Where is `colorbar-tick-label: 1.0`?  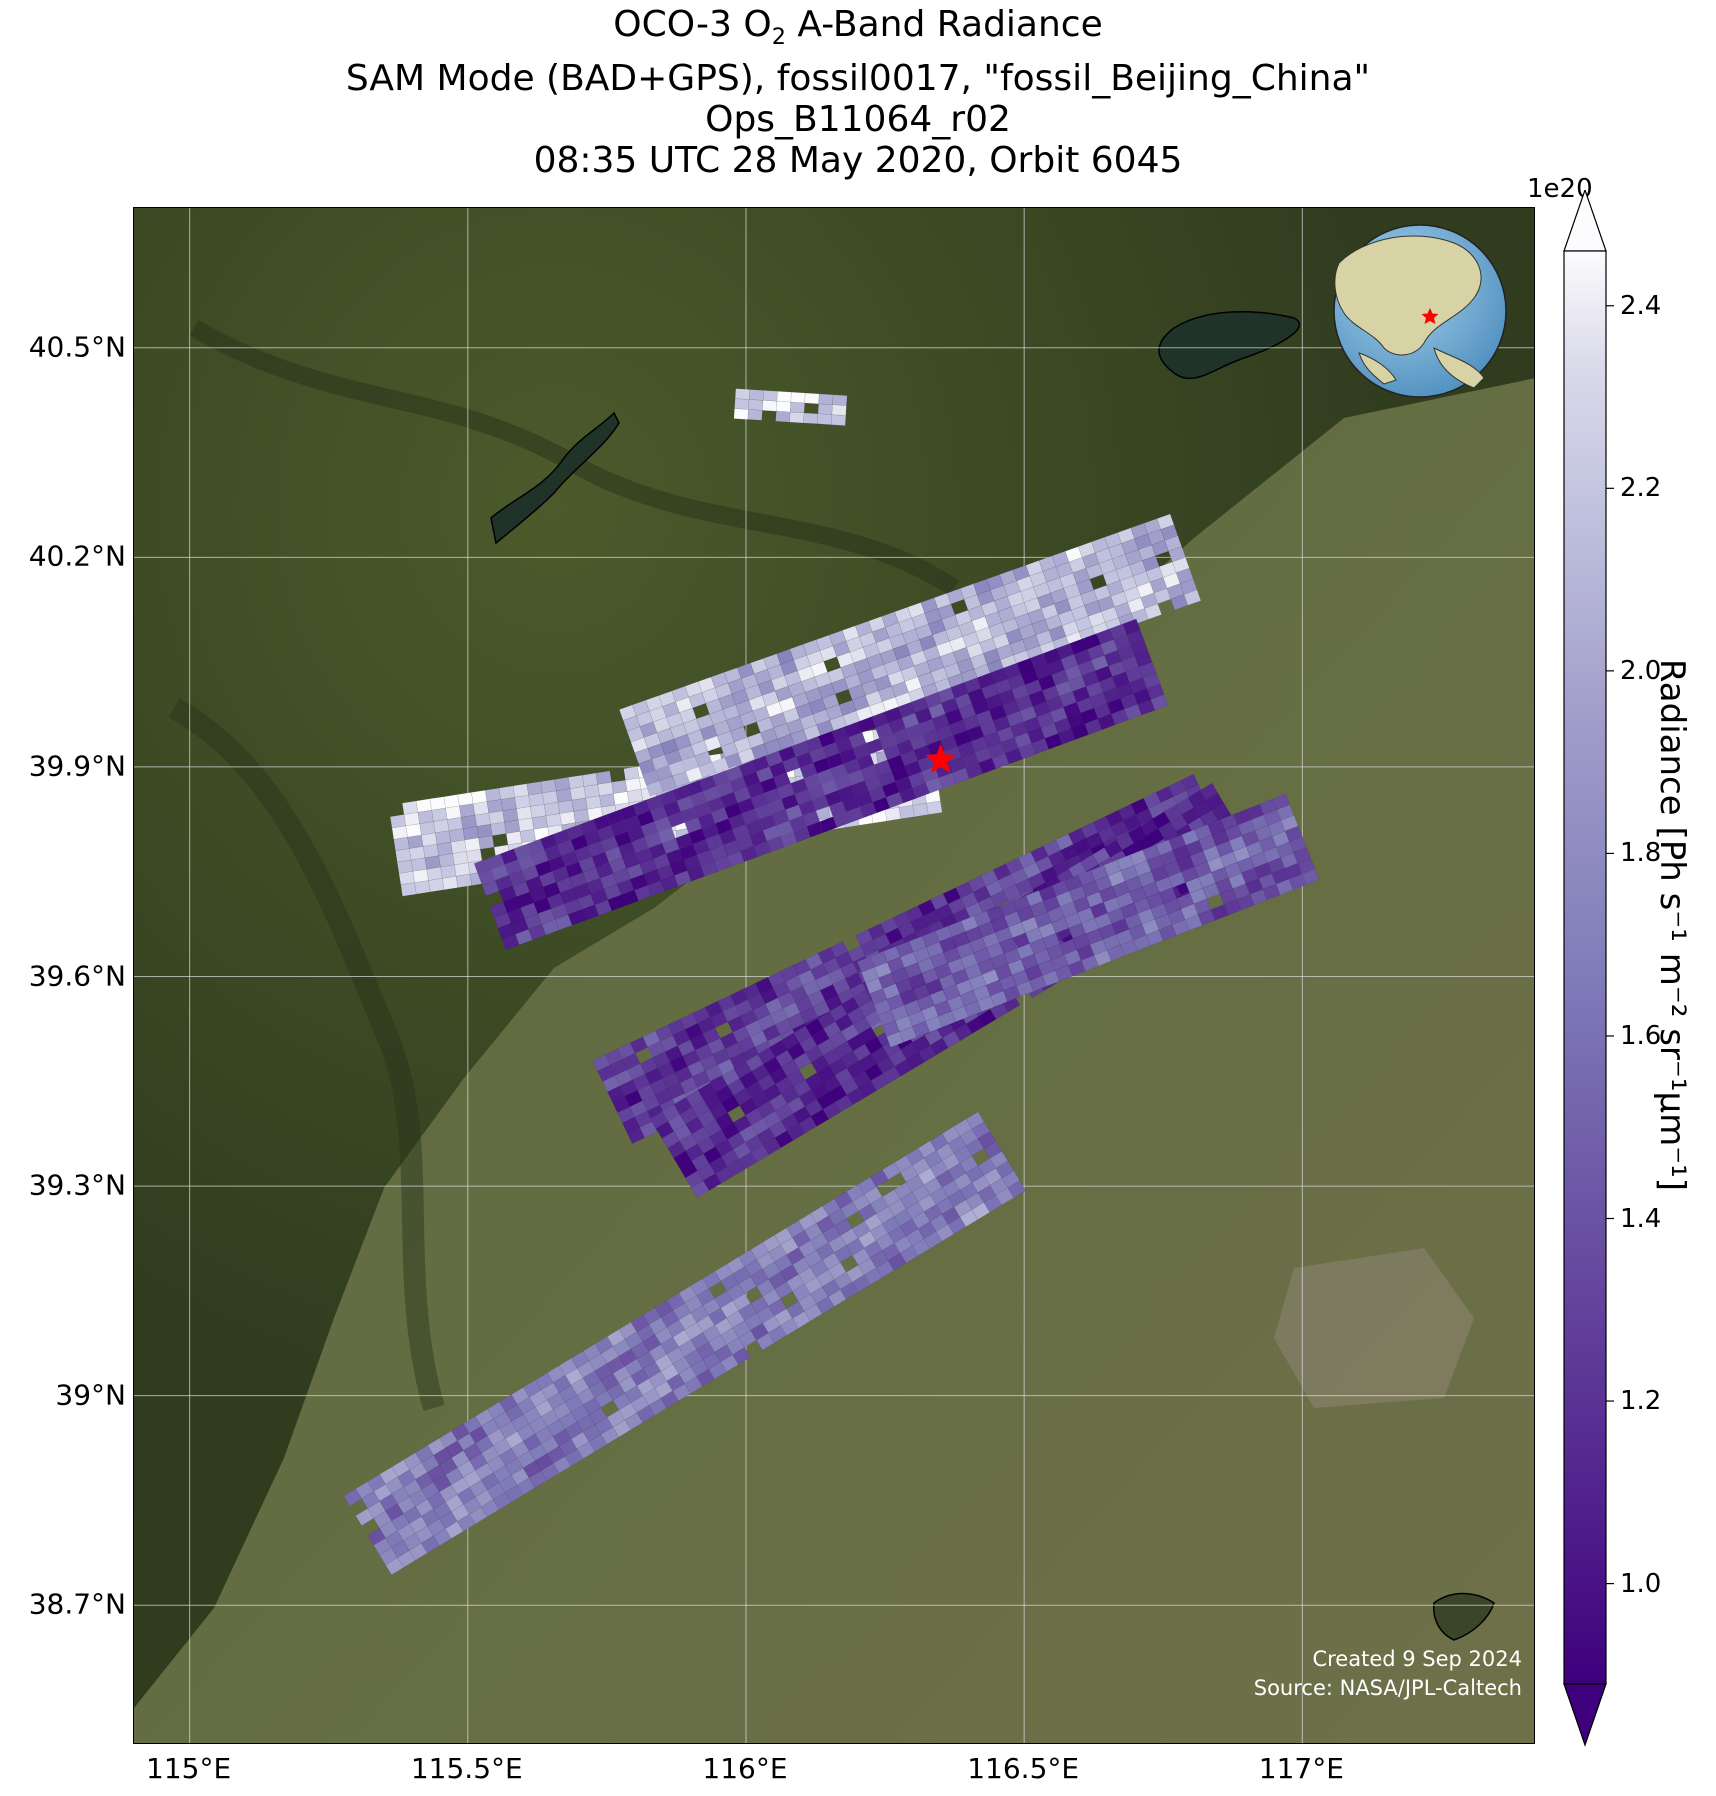 colorbar-tick-label: 1.0 is located at coordinates (1641, 1583).